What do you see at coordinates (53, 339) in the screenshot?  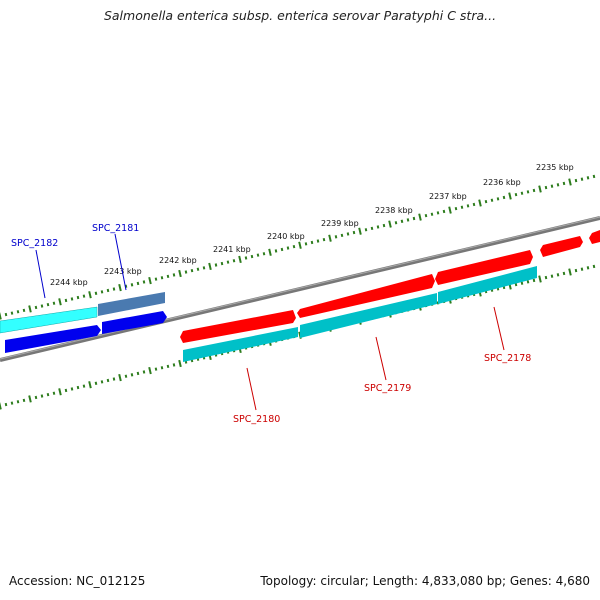 I see `gene-spc-2182-arrow` at bounding box center [53, 339].